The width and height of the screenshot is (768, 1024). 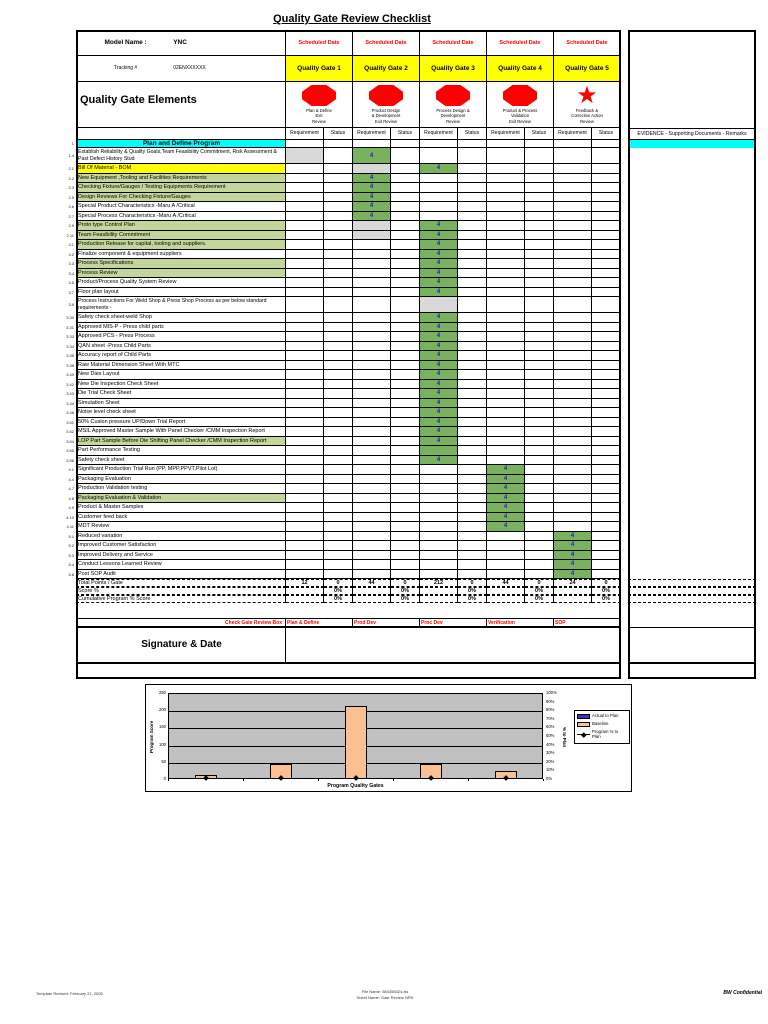 I want to click on table-row: 3.40 New Dies Layout 4, so click(x=408, y=375).